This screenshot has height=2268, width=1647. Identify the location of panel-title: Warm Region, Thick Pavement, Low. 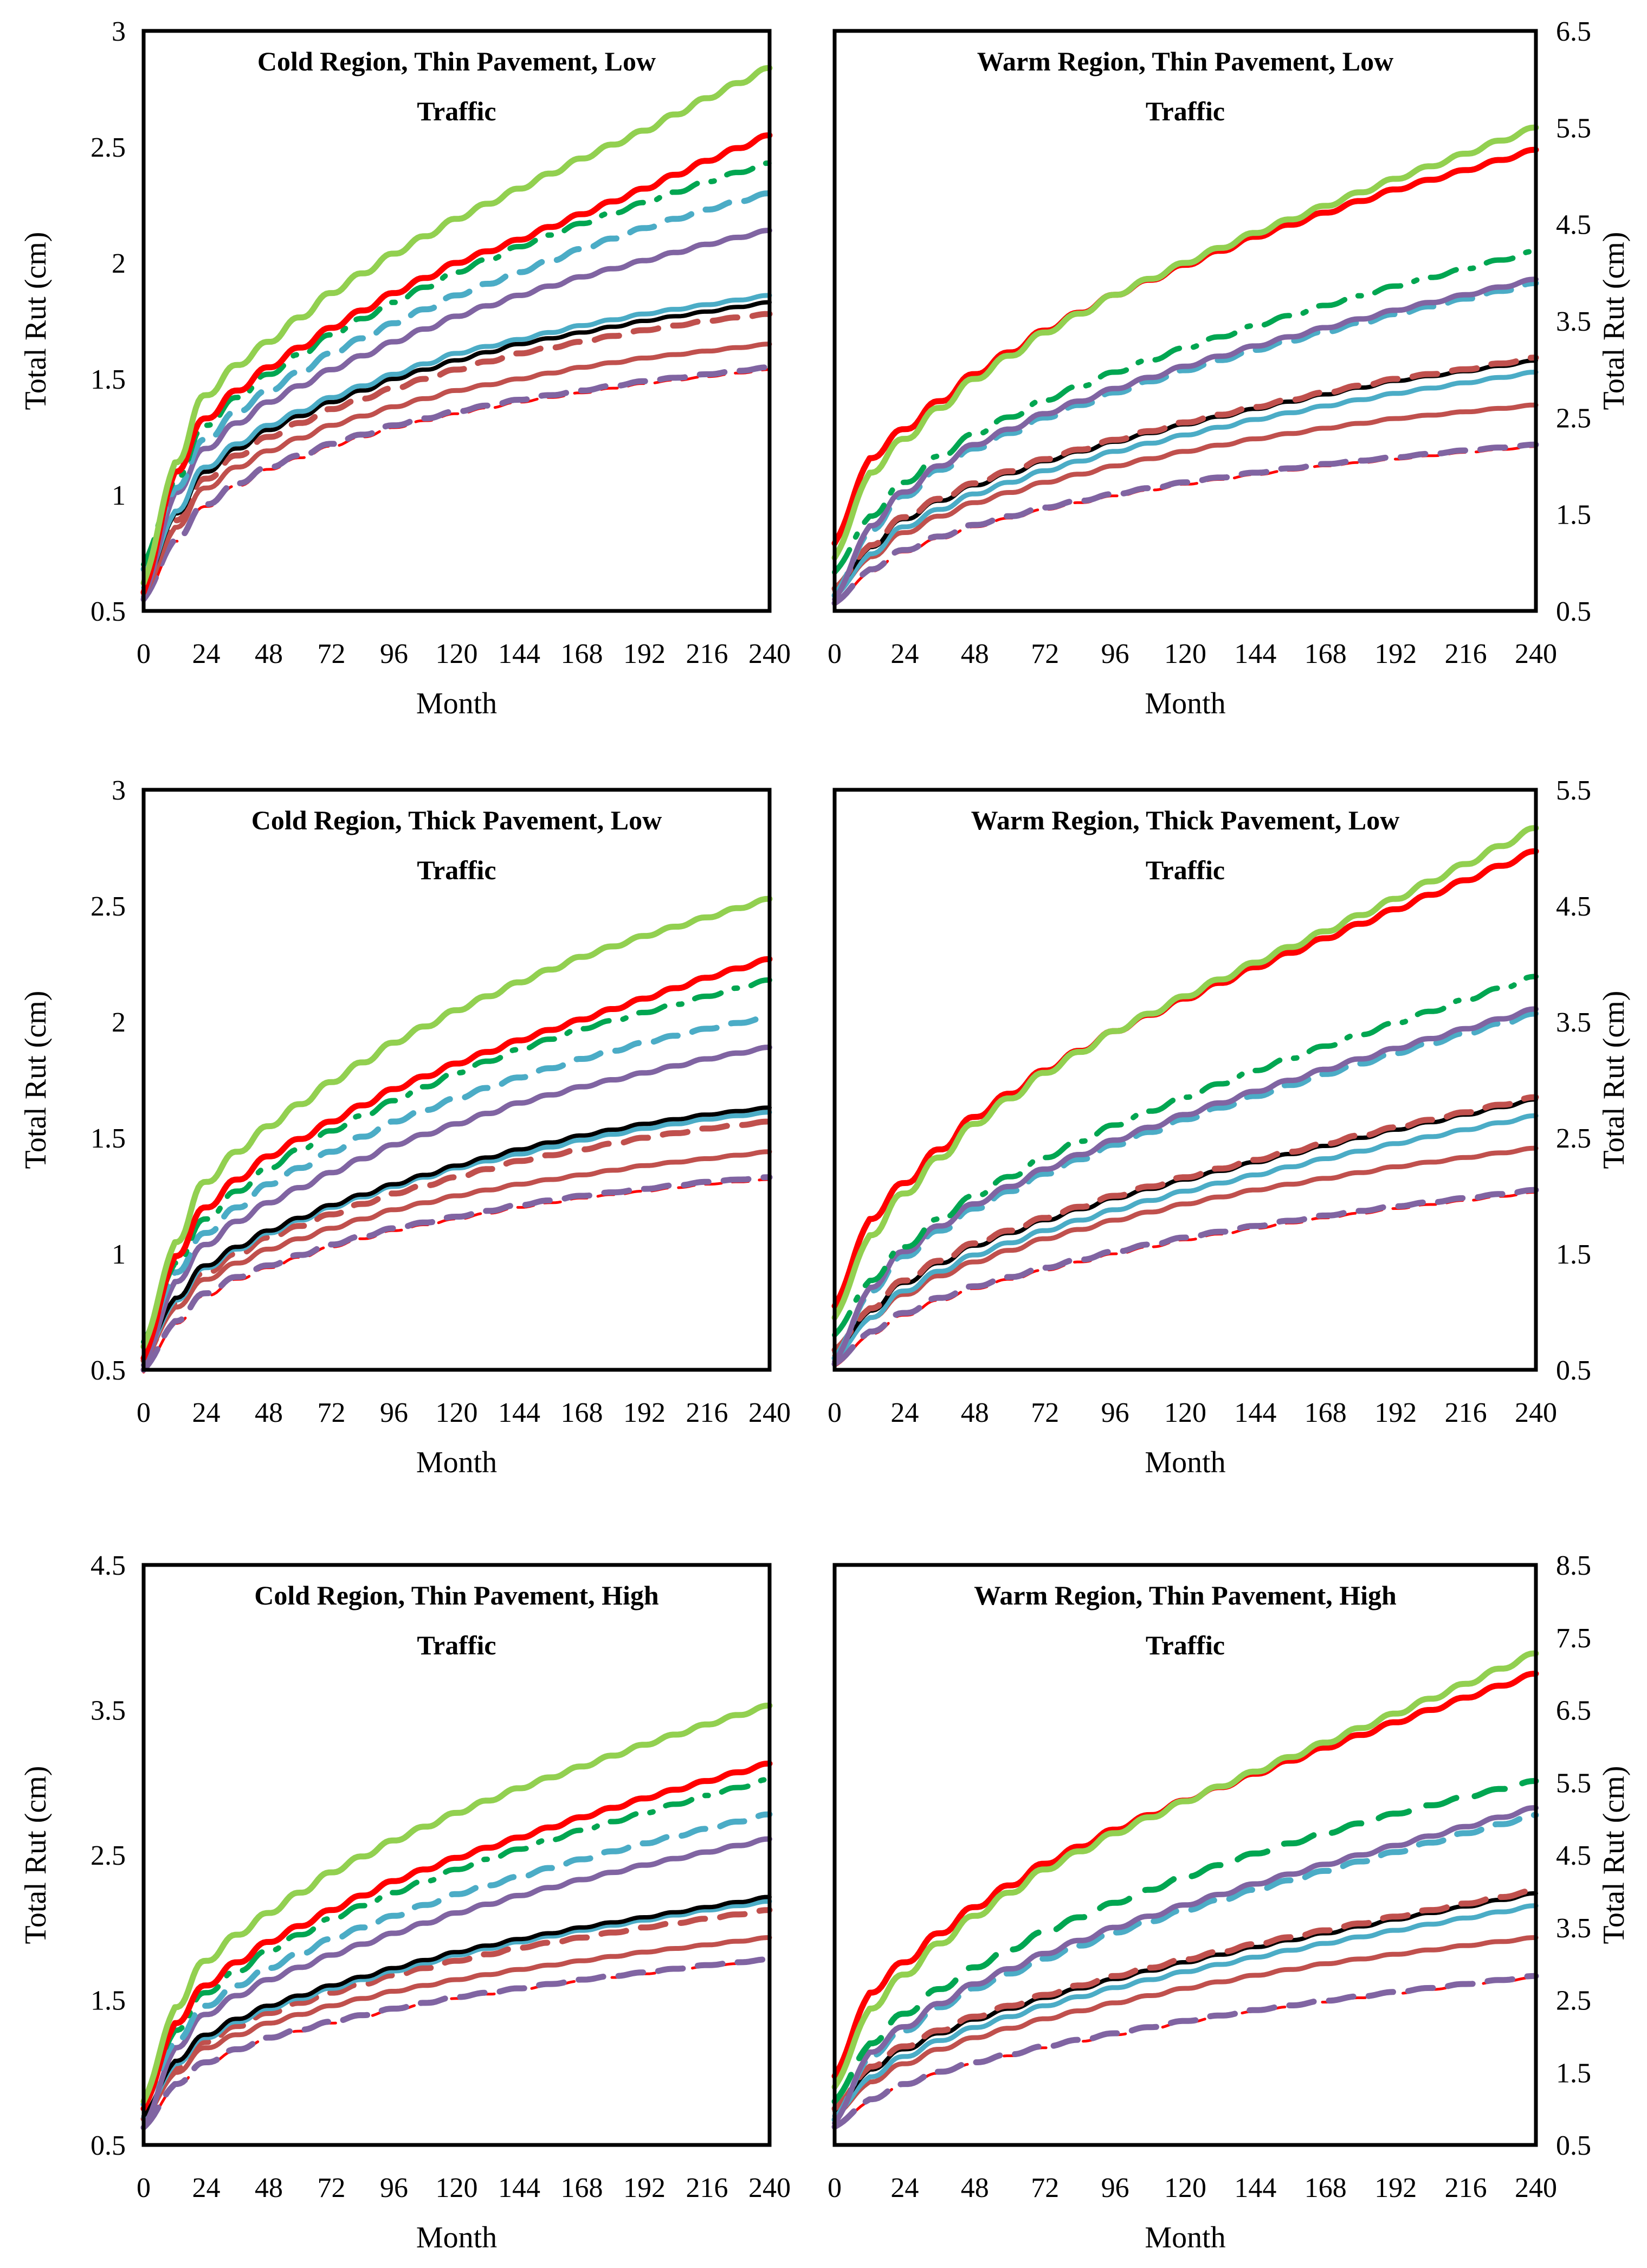
(1185, 820).